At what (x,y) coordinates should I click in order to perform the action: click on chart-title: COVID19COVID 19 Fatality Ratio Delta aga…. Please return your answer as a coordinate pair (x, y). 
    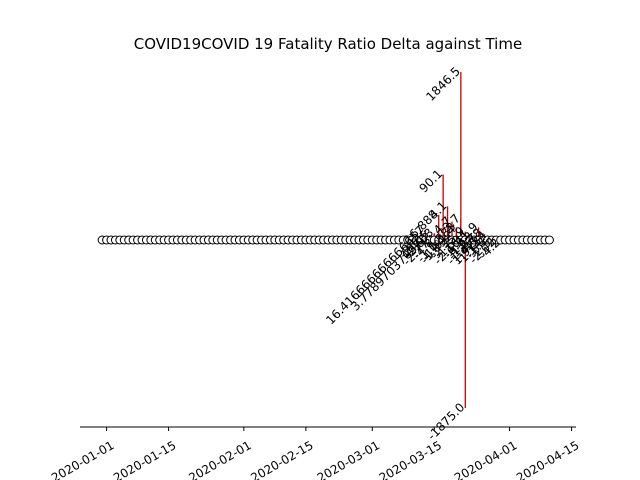
    Looking at the image, I should click on (328, 44).